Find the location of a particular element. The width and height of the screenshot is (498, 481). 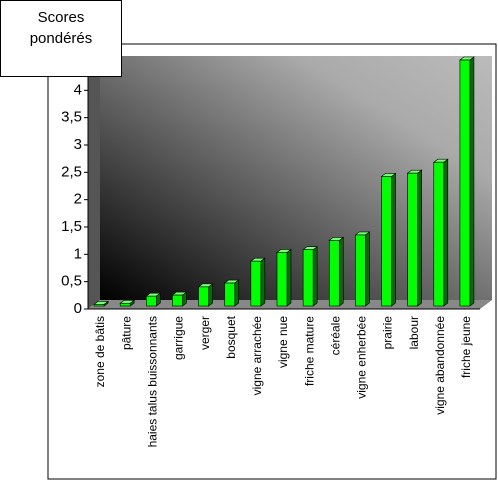

x-tick-label: vigne arrachée is located at coordinates (257, 356).